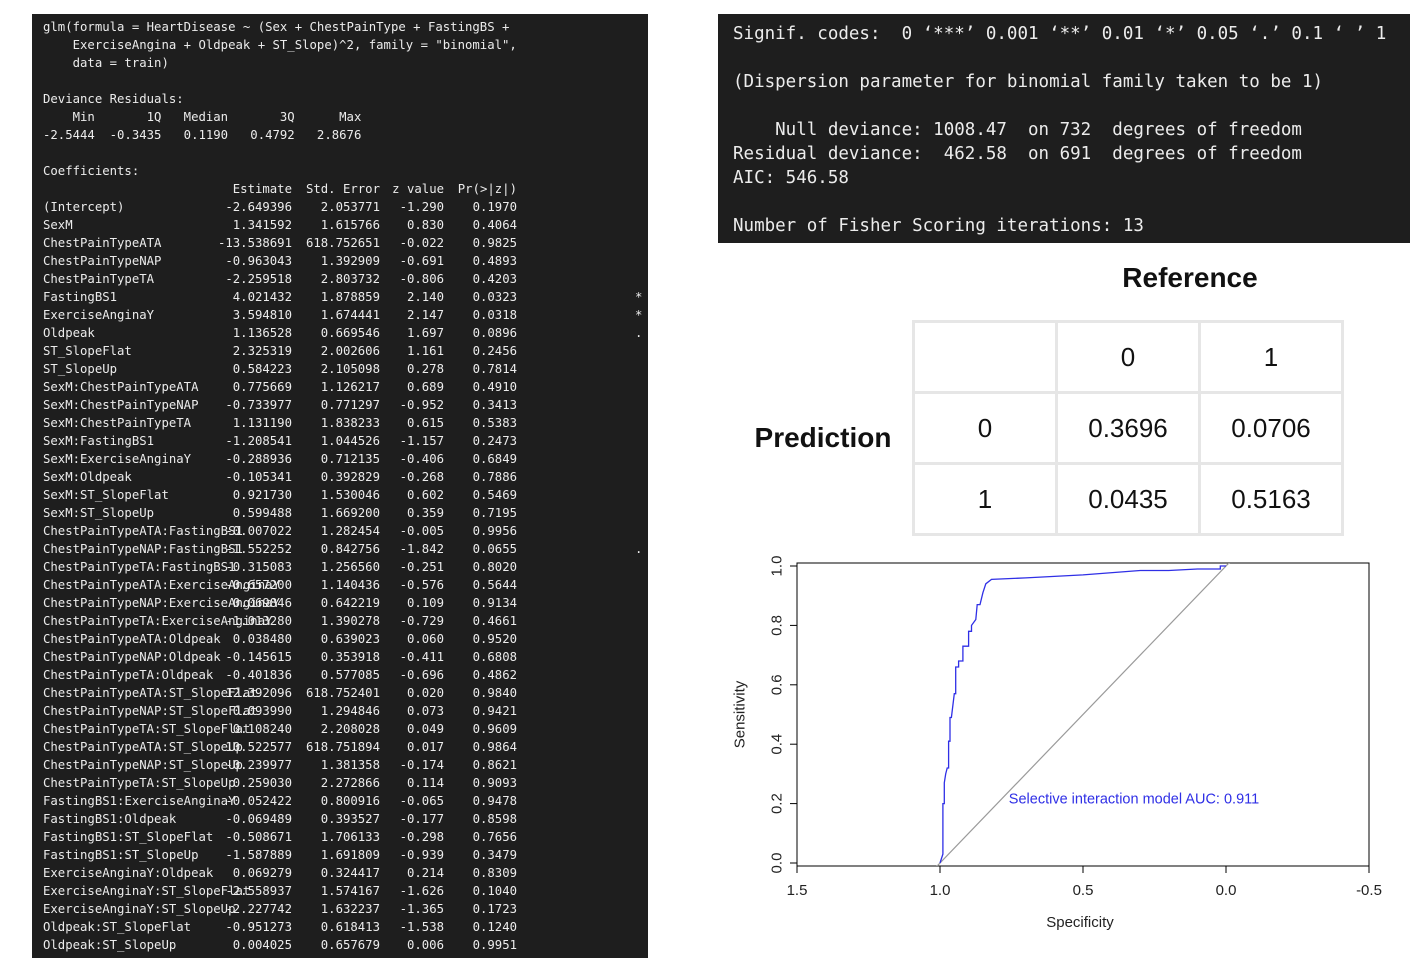 The image size is (1420, 972). What do you see at coordinates (258, 927) in the screenshot?
I see `coef-estimate: -0.951273` at bounding box center [258, 927].